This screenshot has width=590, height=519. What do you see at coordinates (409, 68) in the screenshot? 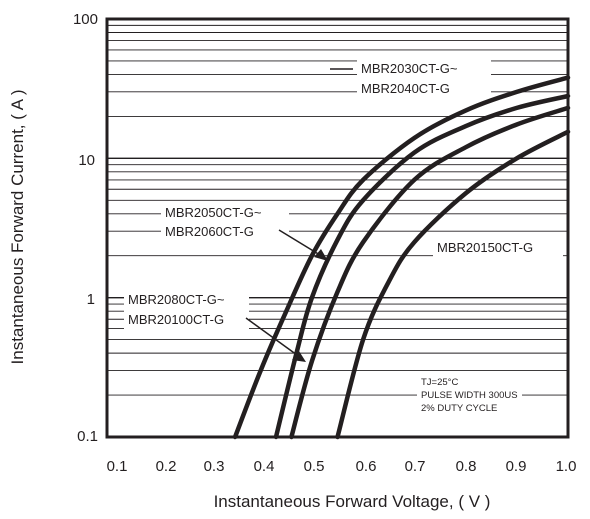
I see `series-label: MBR2030CT-G~` at bounding box center [409, 68].